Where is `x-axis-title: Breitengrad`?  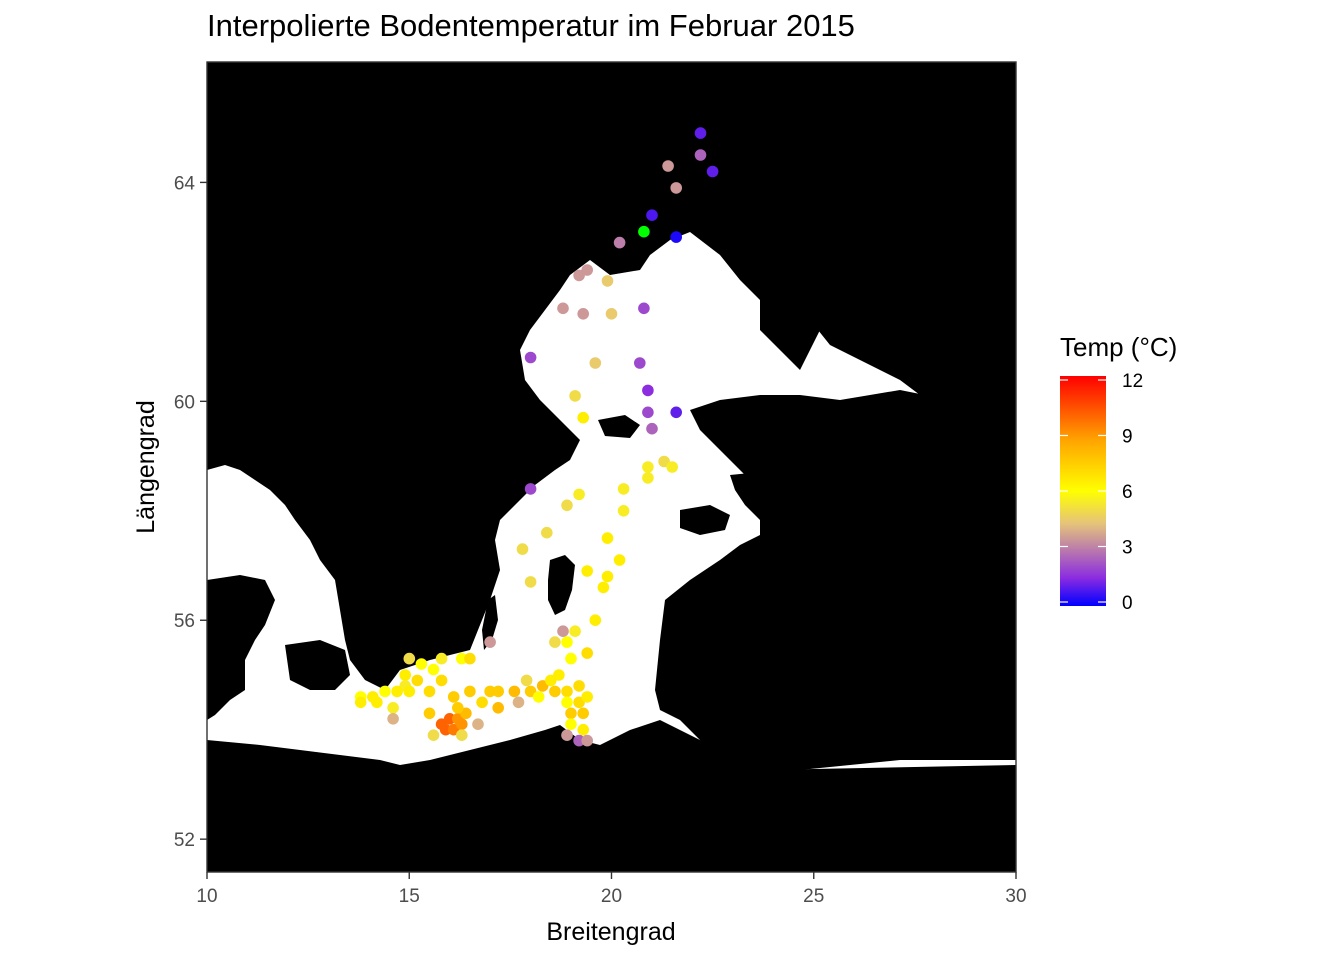
x-axis-title: Breitengrad is located at coordinates (610, 932).